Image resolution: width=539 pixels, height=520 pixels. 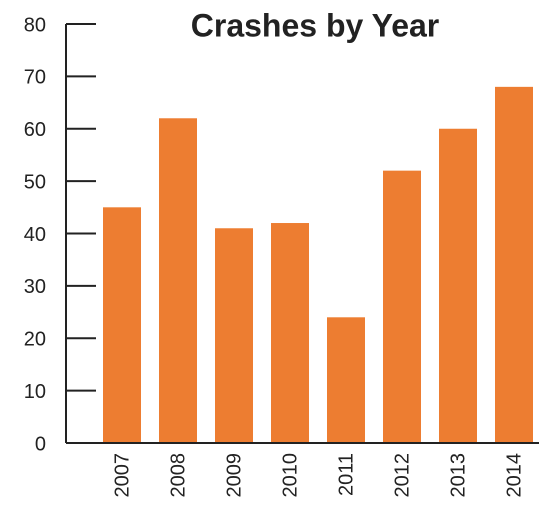 I want to click on y-tick-label: 30, so click(x=35, y=287).